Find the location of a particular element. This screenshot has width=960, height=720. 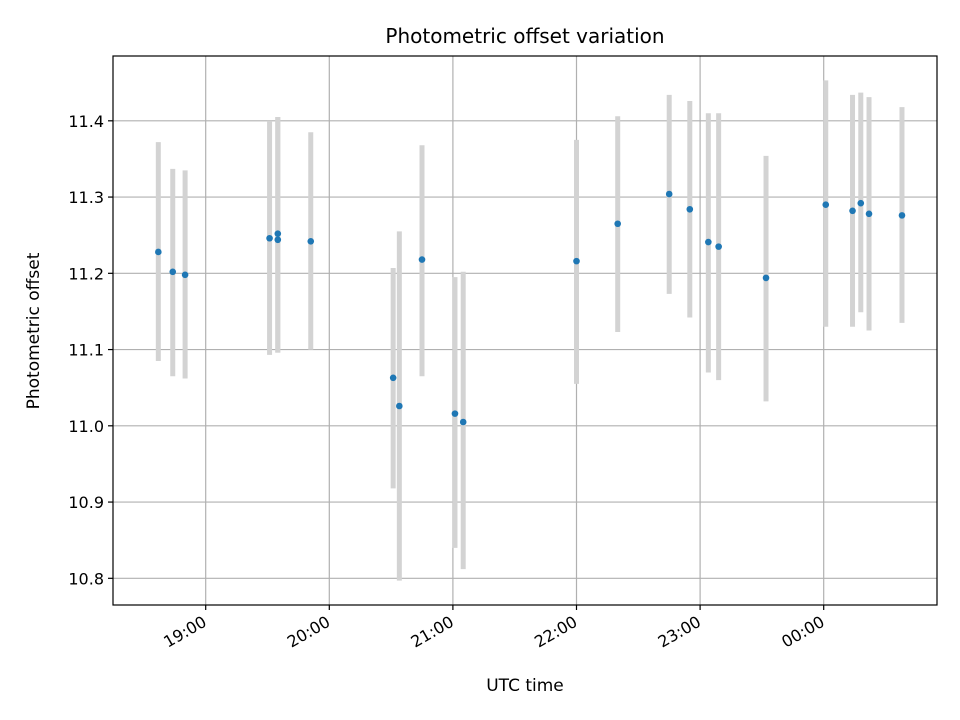

y-tick-label: 11.2 is located at coordinates (86, 273).